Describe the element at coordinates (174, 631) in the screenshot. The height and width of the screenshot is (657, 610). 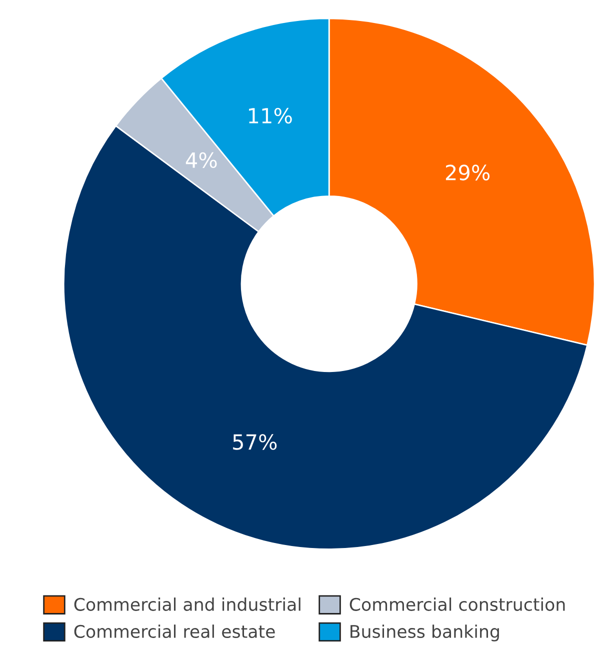
I see `legend-label: Commercial real estate` at that location.